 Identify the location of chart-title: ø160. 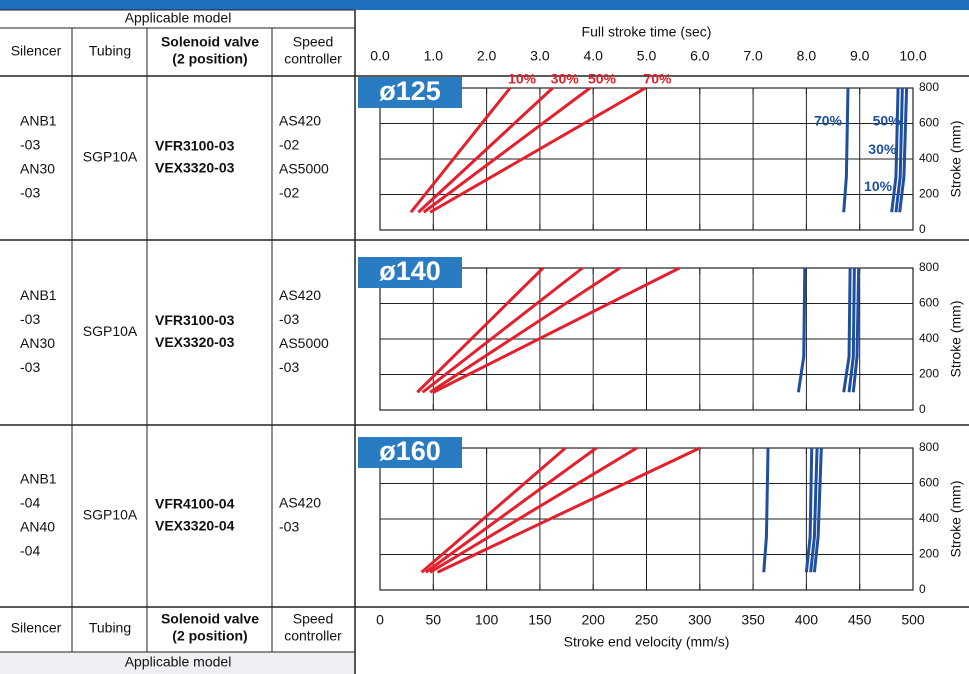
(410, 451).